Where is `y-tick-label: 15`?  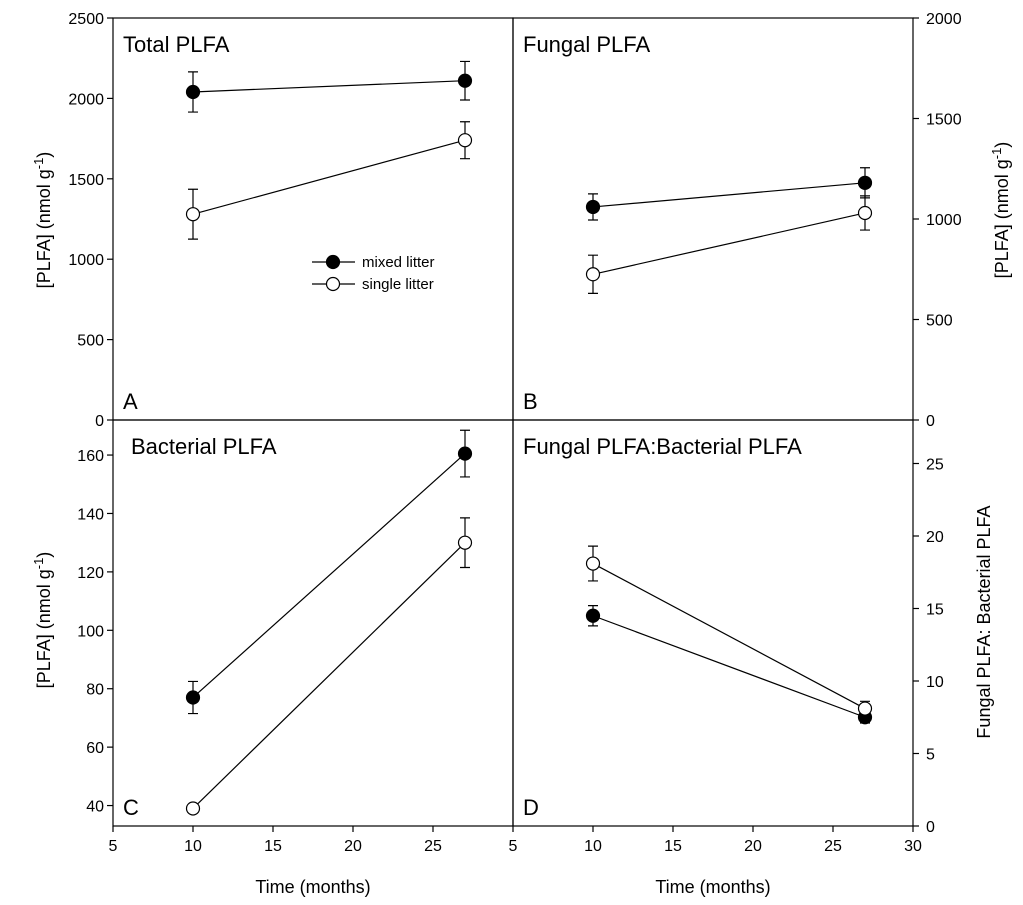 y-tick-label: 15 is located at coordinates (935, 610).